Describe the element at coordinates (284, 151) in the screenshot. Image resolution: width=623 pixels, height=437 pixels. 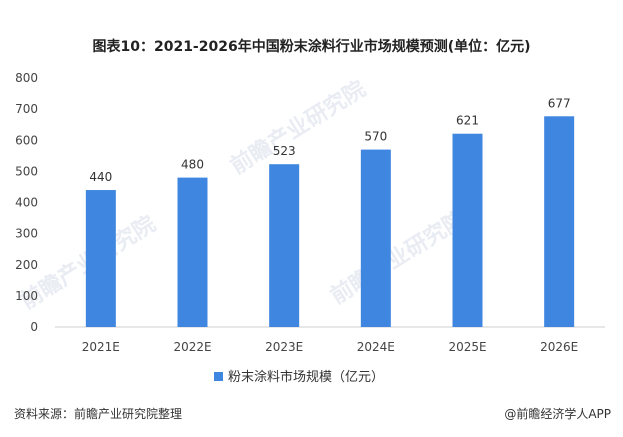
I see `bar-value-label: 523` at that location.